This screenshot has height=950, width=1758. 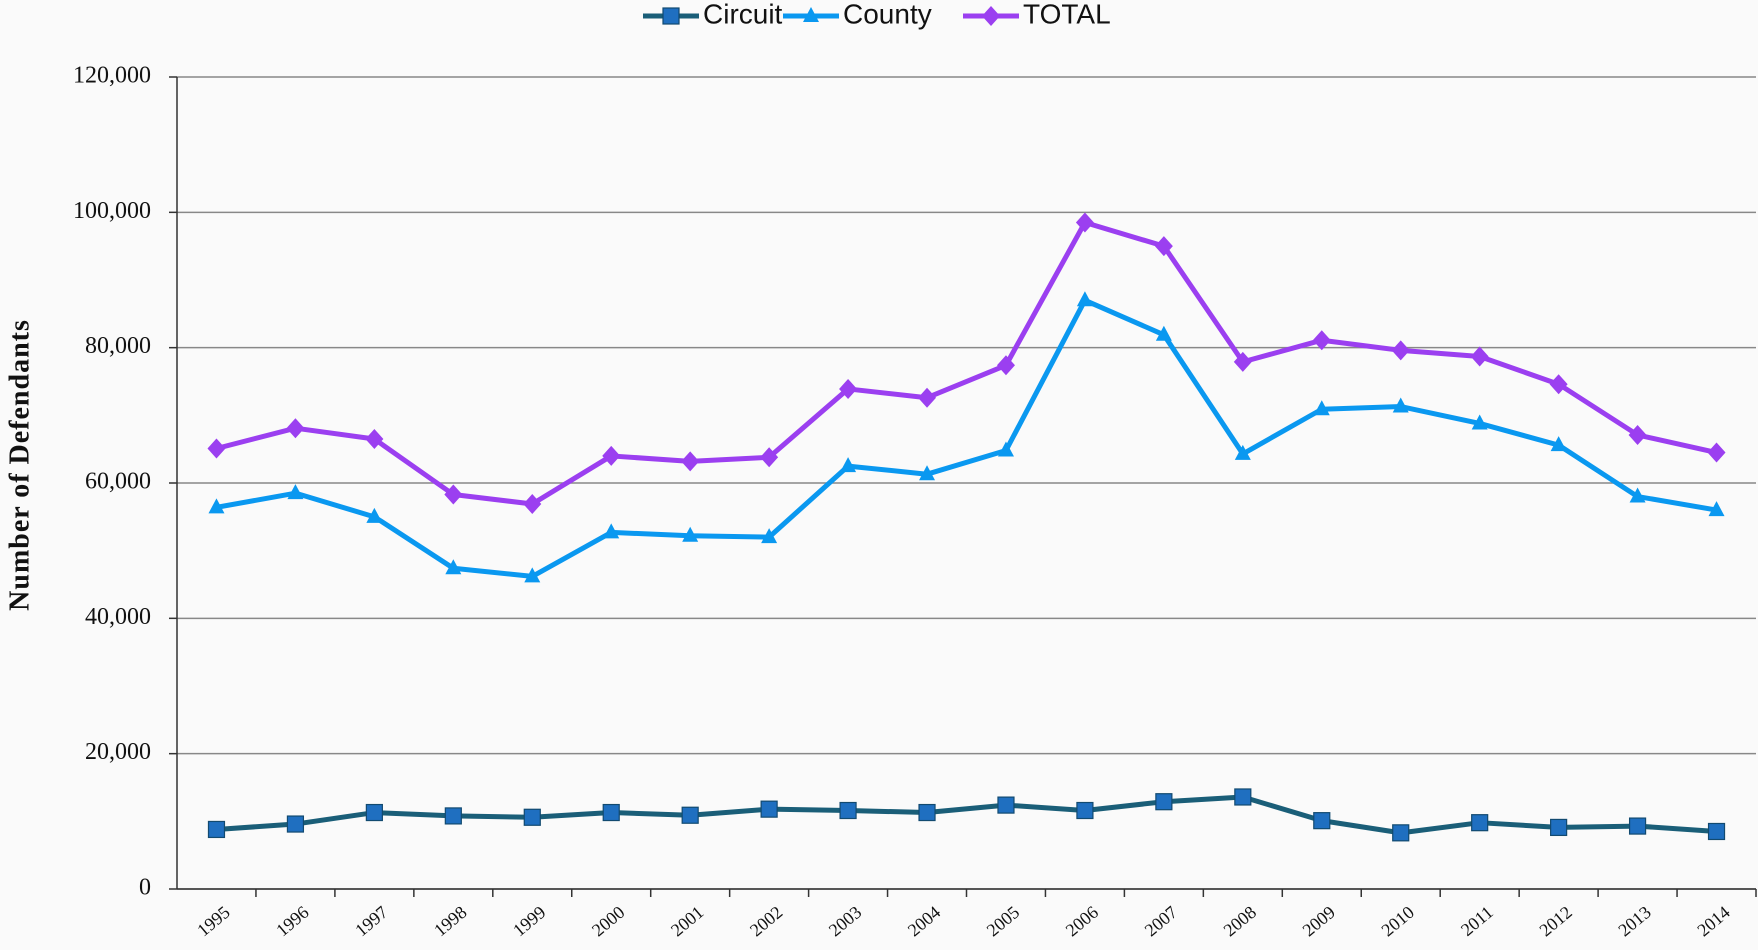 What do you see at coordinates (19, 465) in the screenshot?
I see `y-axis-label: Number of Defendants` at bounding box center [19, 465].